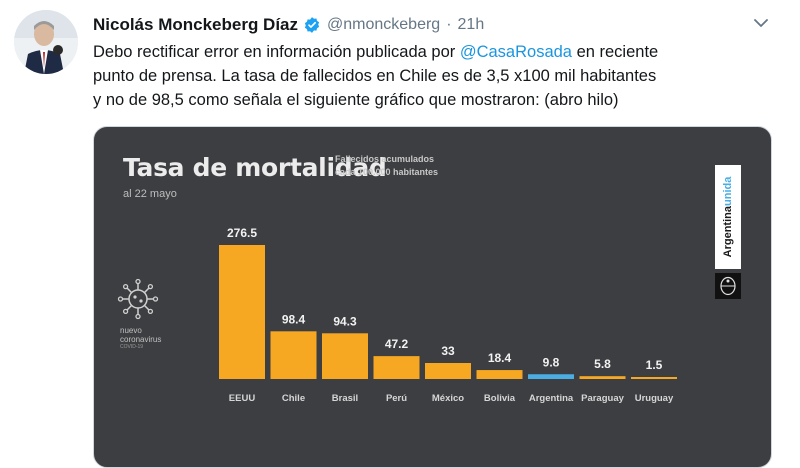 The image size is (800, 468). I want to click on mention-link: @CasaRosada, so click(515, 52).